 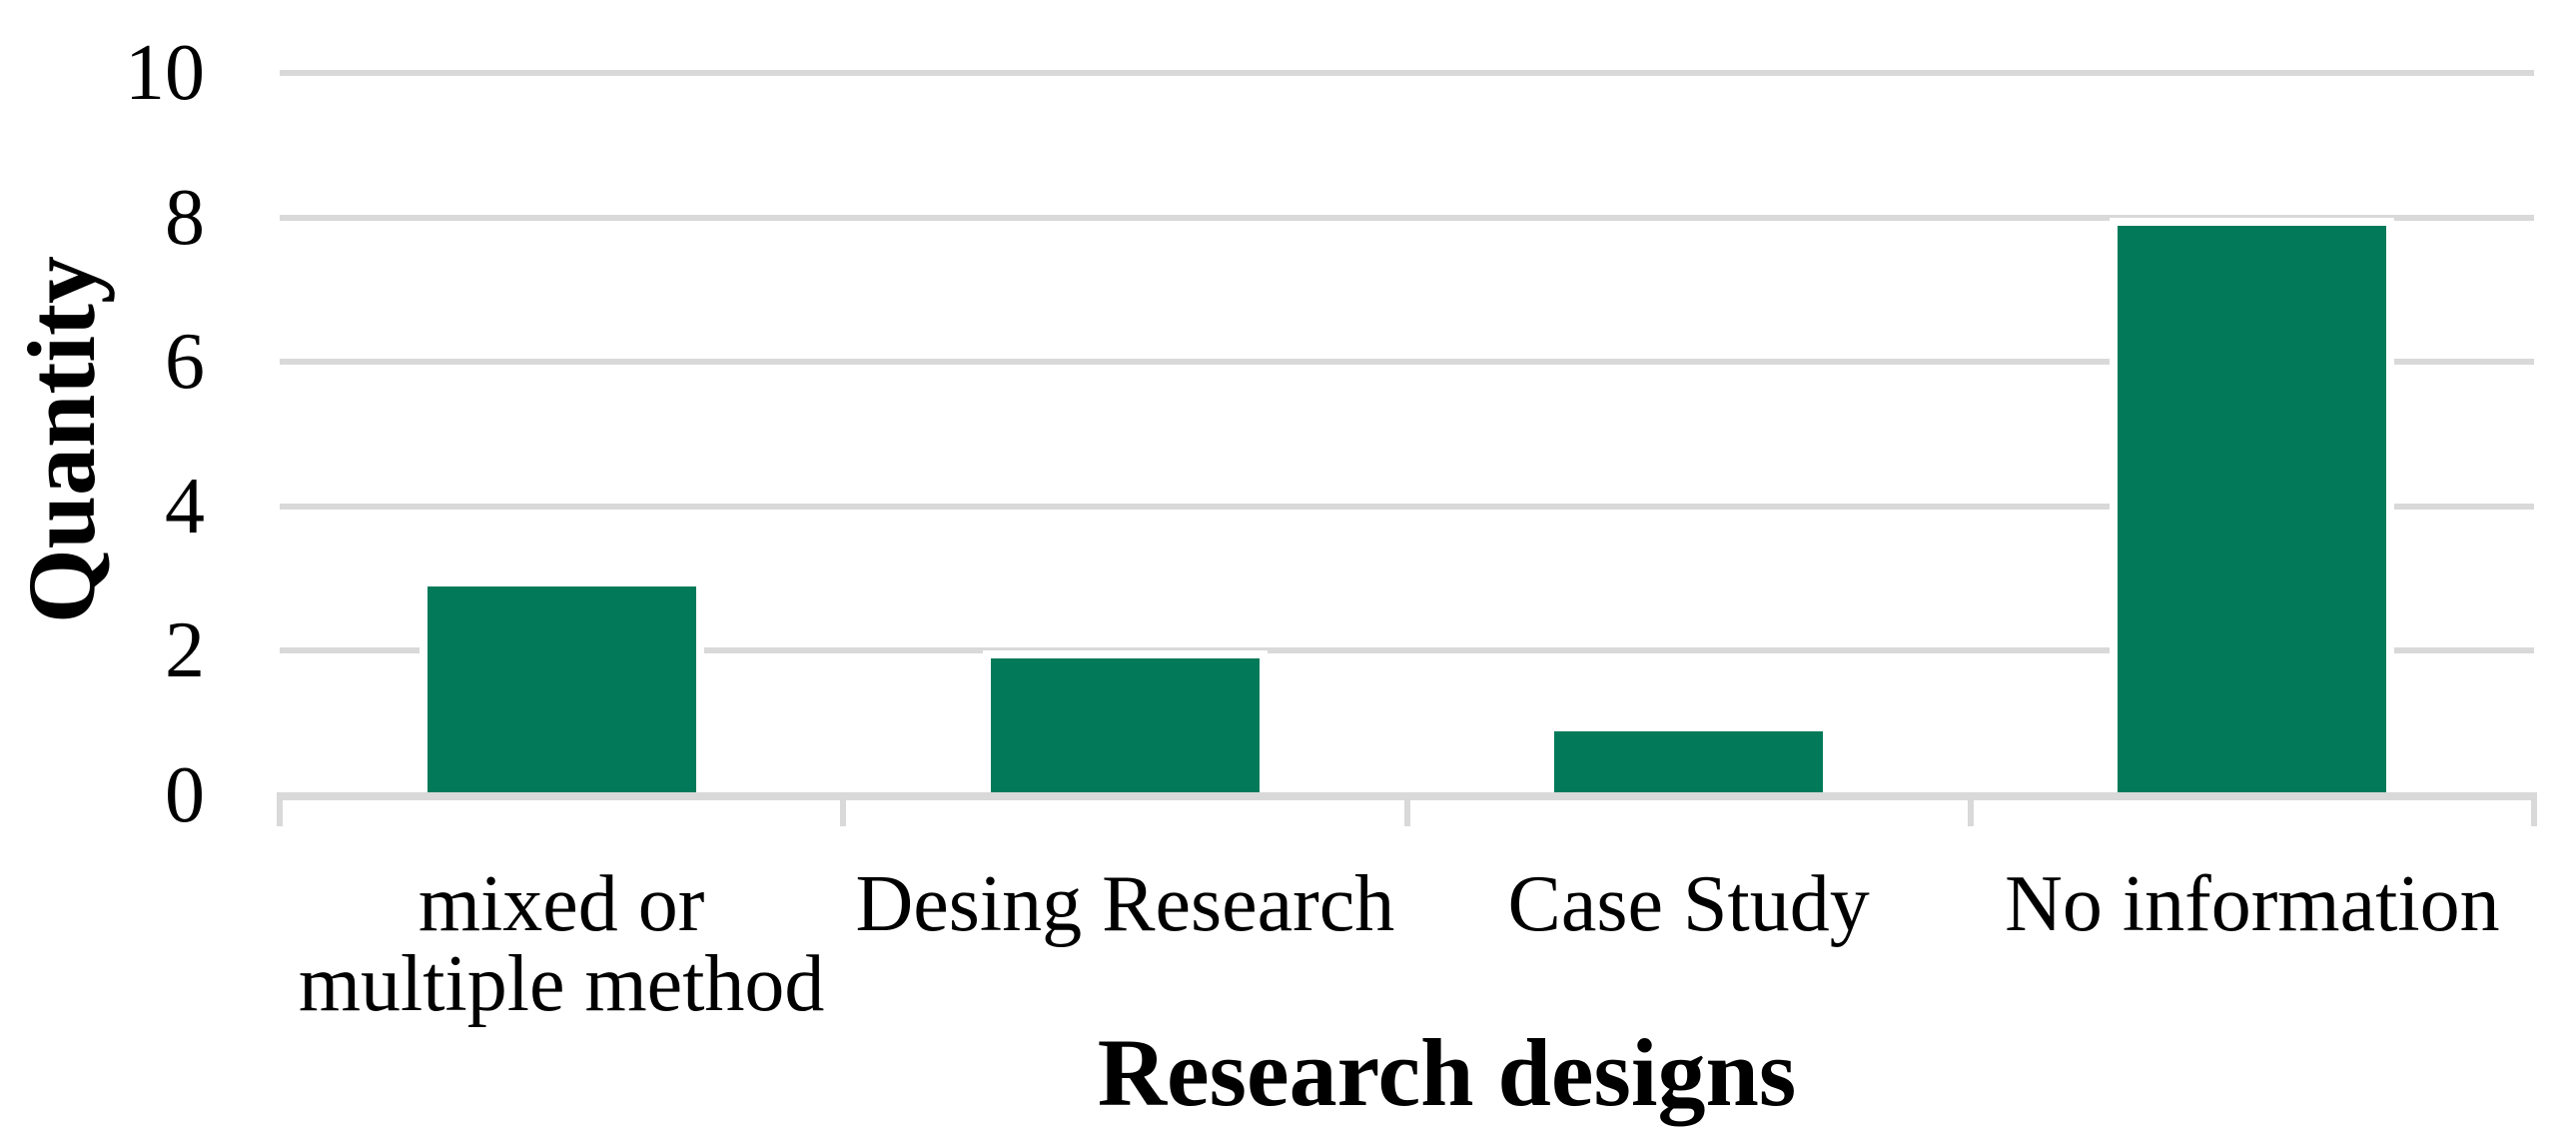 I want to click on y-tick-label: 10, so click(x=165, y=73).